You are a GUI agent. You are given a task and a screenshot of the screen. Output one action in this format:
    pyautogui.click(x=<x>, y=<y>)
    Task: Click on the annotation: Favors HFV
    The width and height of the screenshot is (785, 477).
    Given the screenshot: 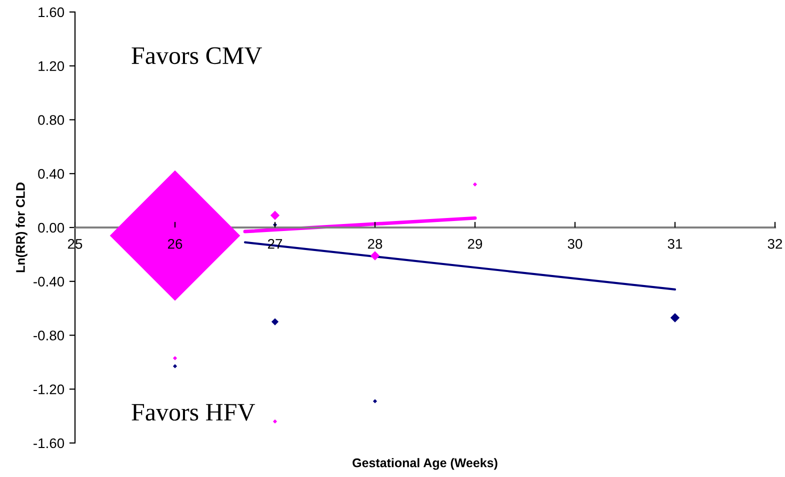 What is the action you would take?
    pyautogui.click(x=194, y=412)
    